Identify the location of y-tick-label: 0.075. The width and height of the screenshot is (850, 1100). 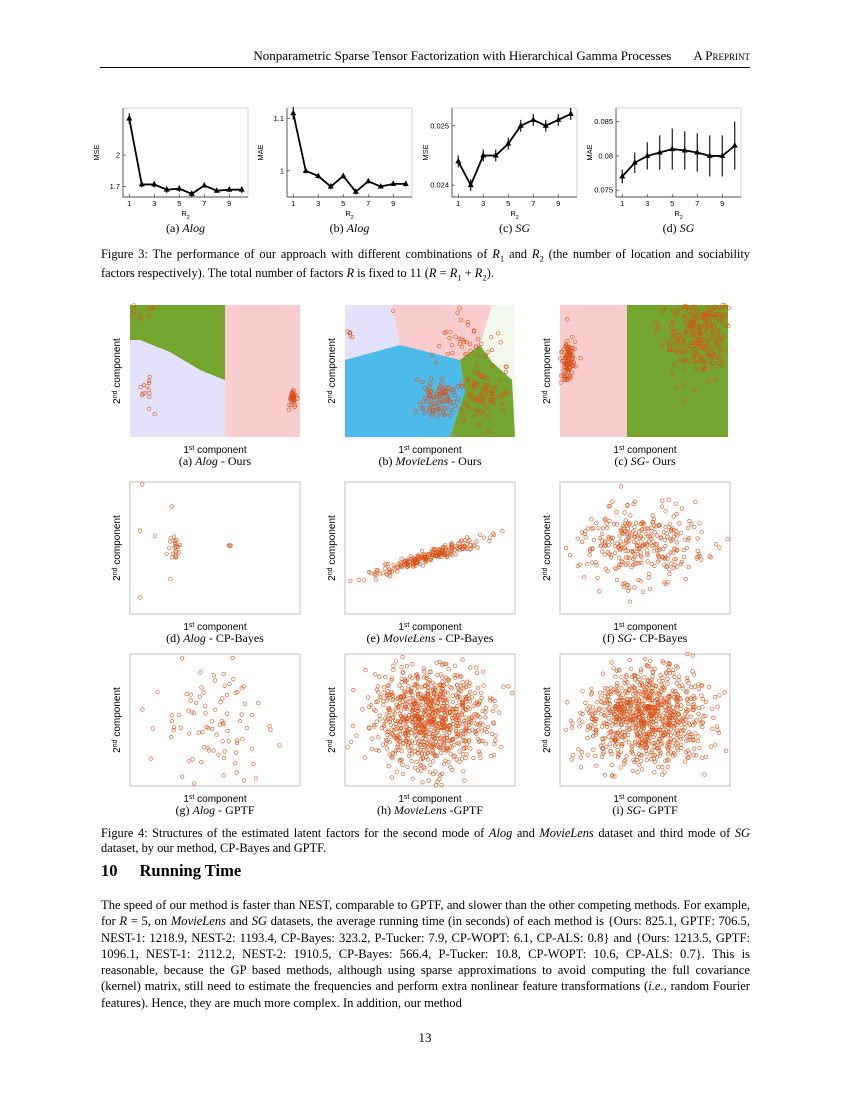
(603, 190).